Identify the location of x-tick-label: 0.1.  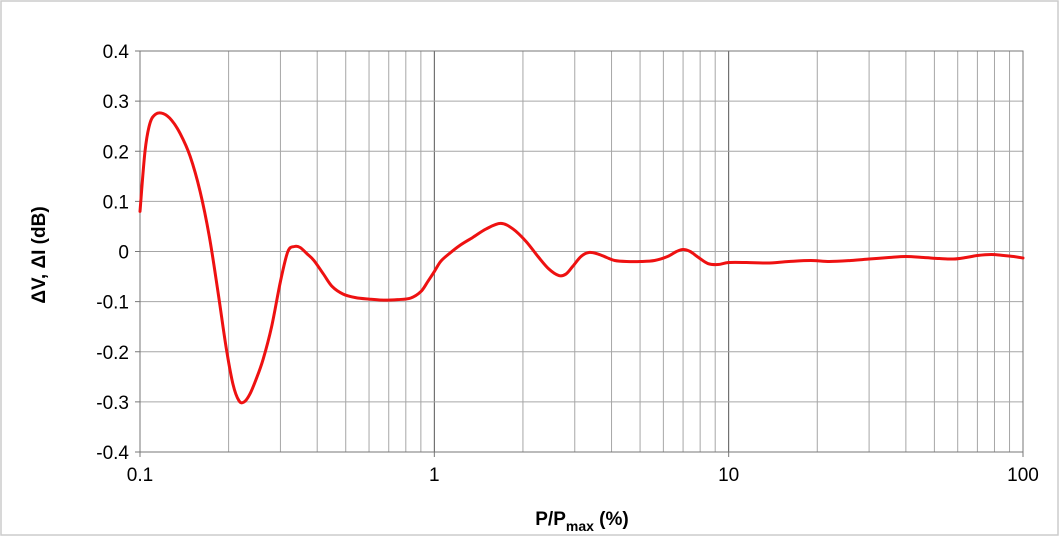
(140, 475).